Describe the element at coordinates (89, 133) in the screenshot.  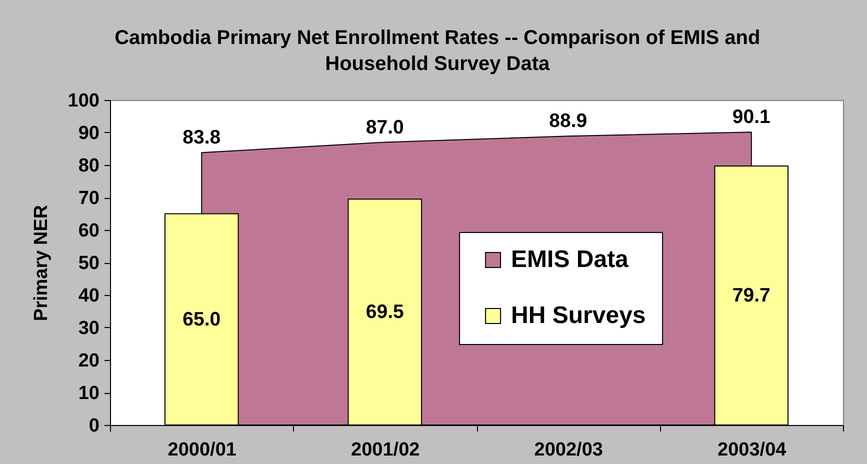
I see `y-tick-label: 90` at that location.